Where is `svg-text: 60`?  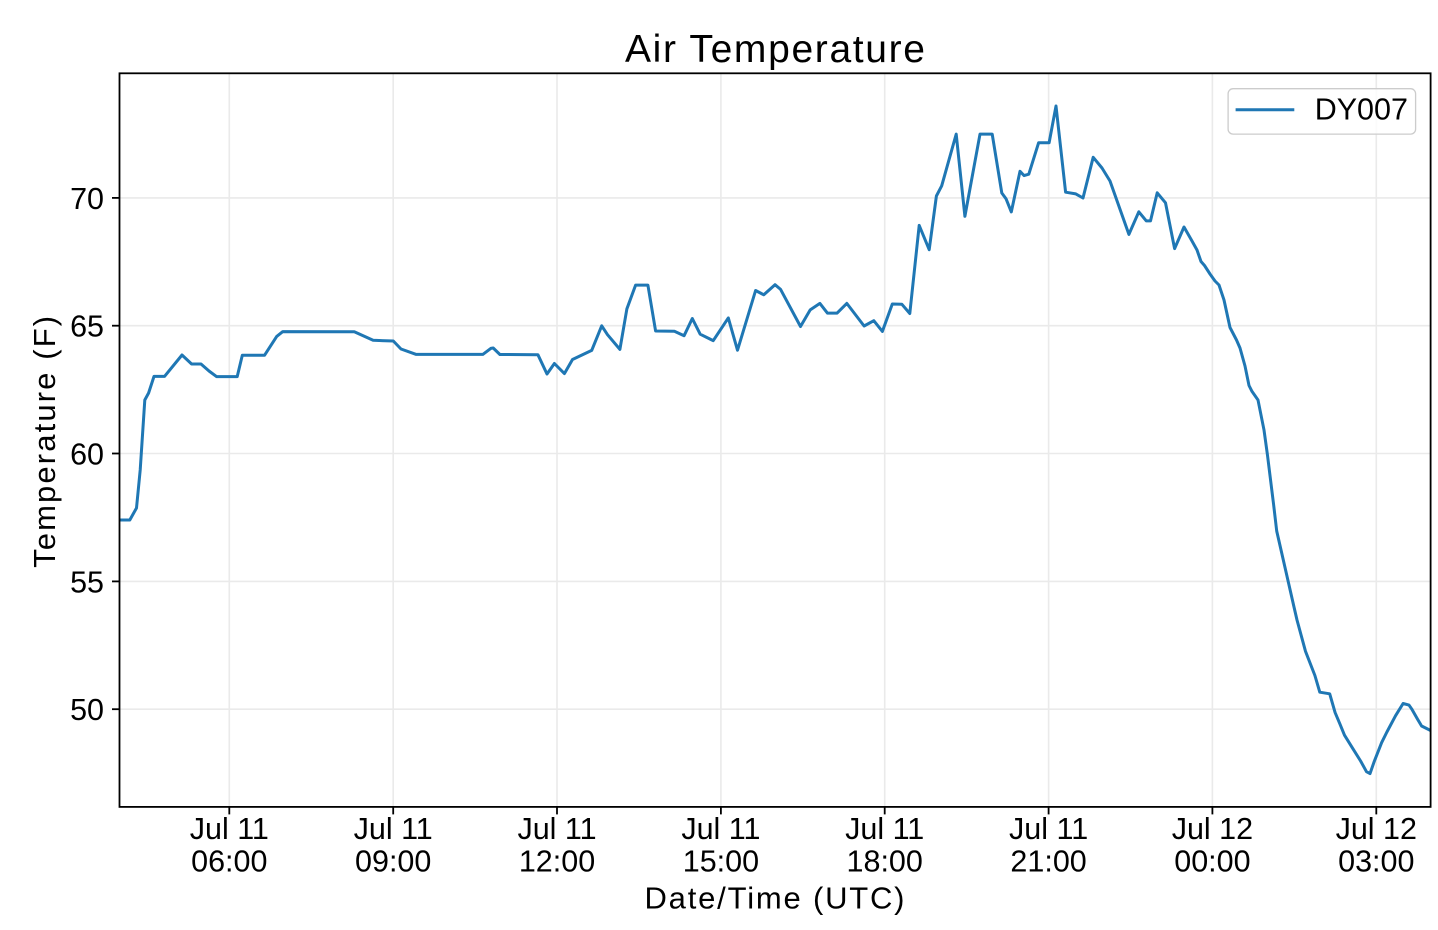 svg-text: 60 is located at coordinates (87, 455).